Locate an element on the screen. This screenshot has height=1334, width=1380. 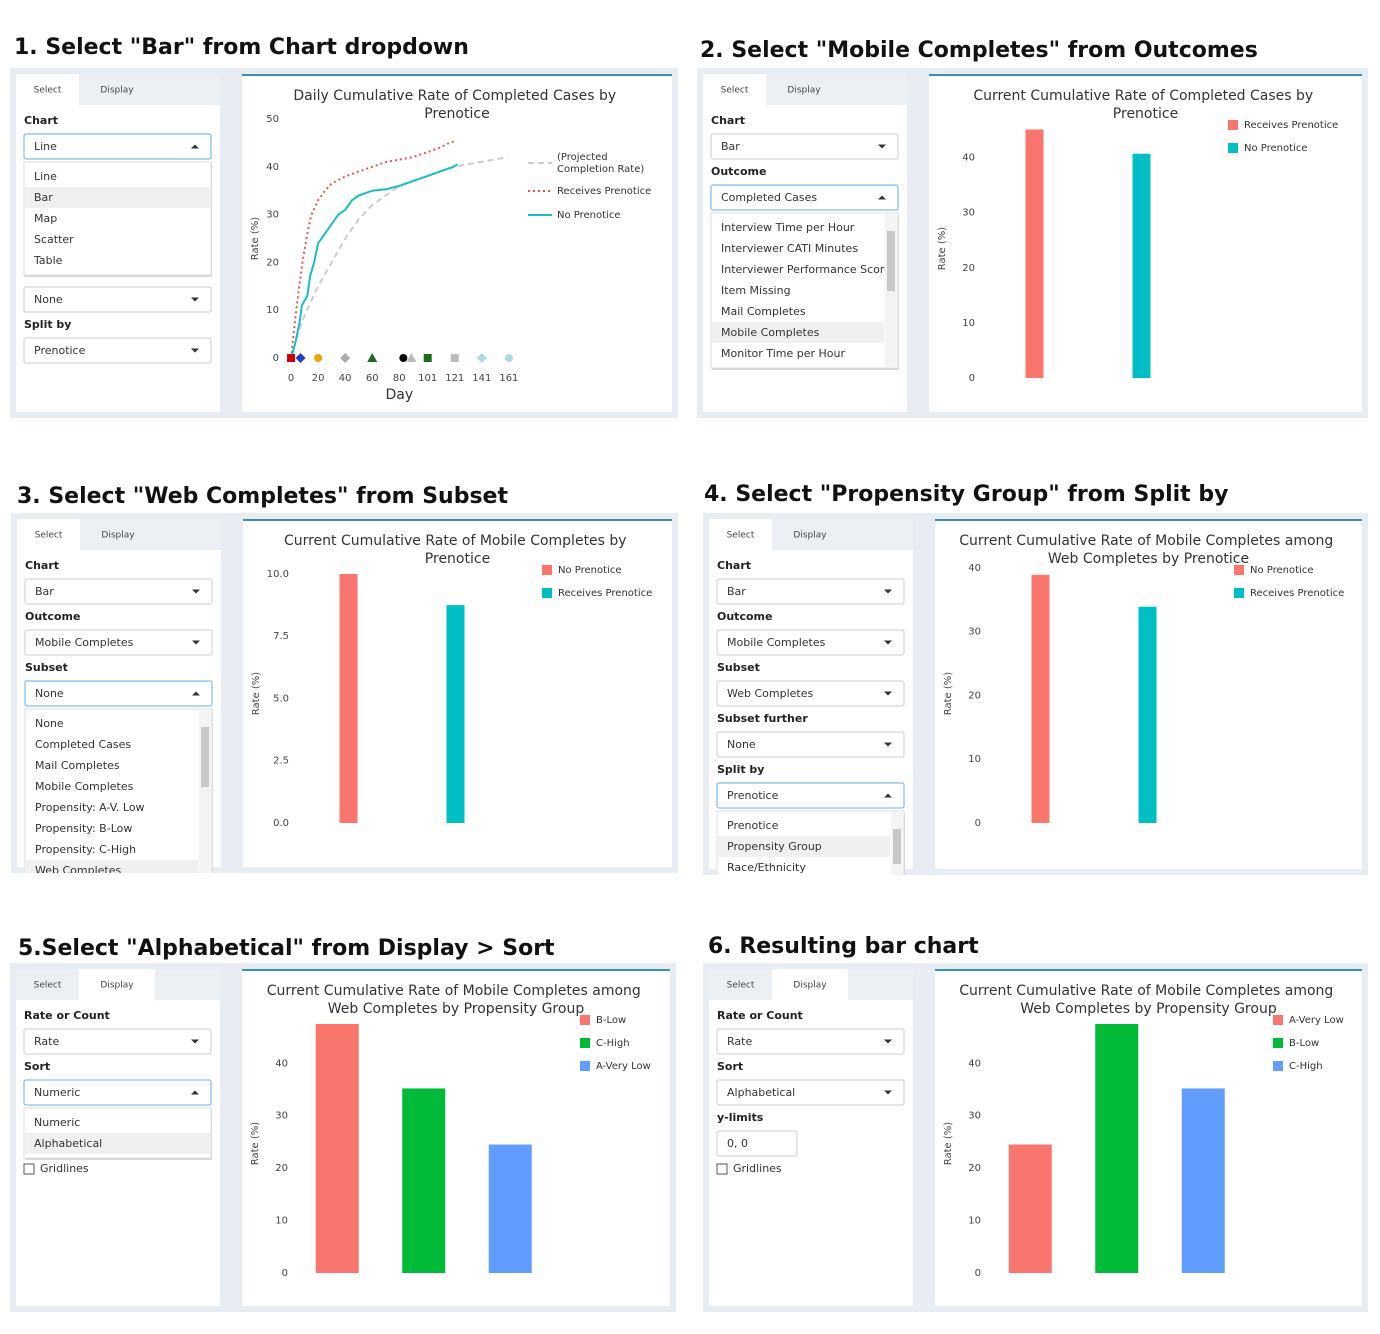
field-value: Rate is located at coordinates (46, 1041).